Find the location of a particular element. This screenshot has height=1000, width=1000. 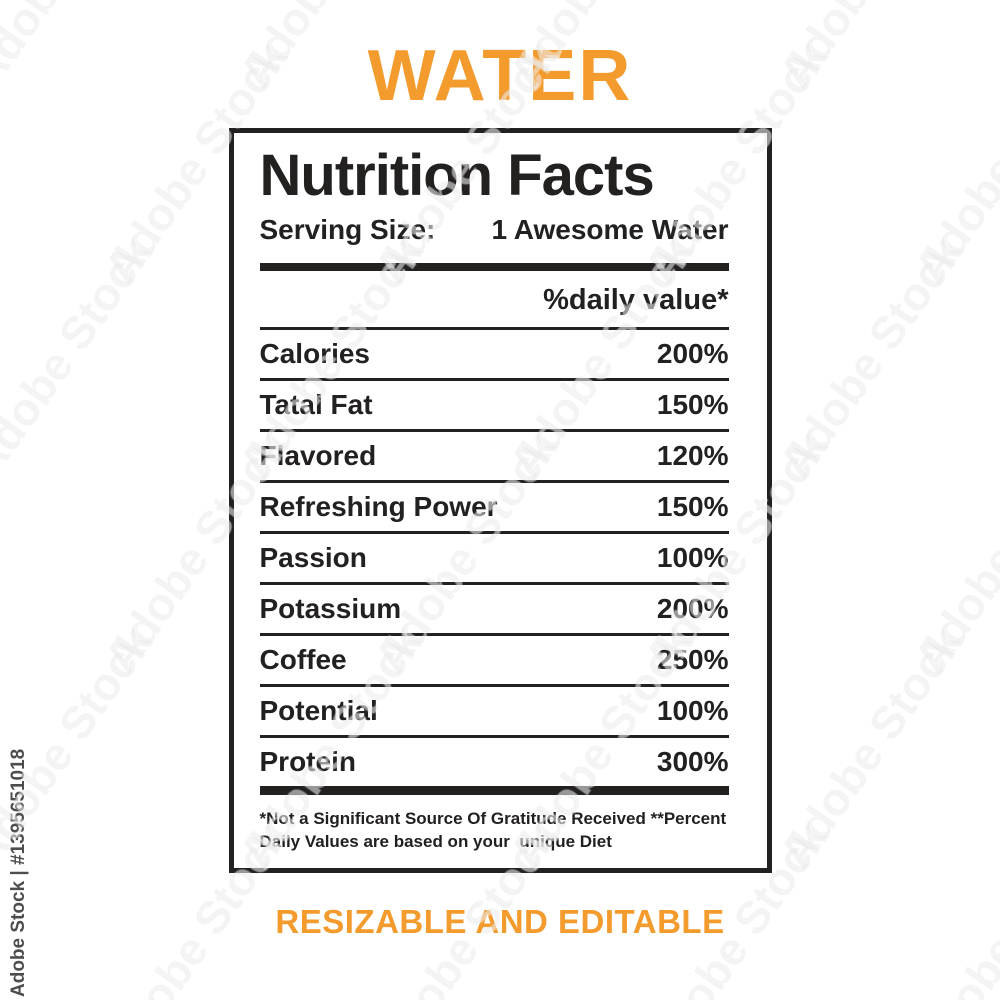

nutrient-row: Tatal Fat 150% is located at coordinates (494, 406).